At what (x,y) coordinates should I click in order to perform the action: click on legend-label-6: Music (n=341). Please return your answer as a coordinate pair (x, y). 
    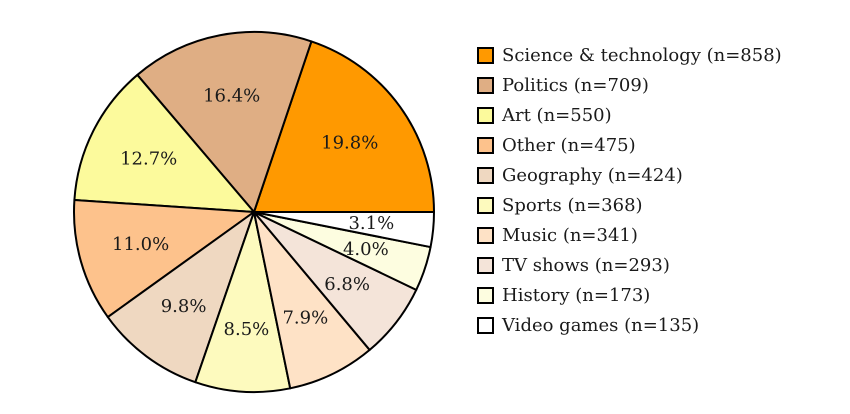
    Looking at the image, I should click on (570, 235).